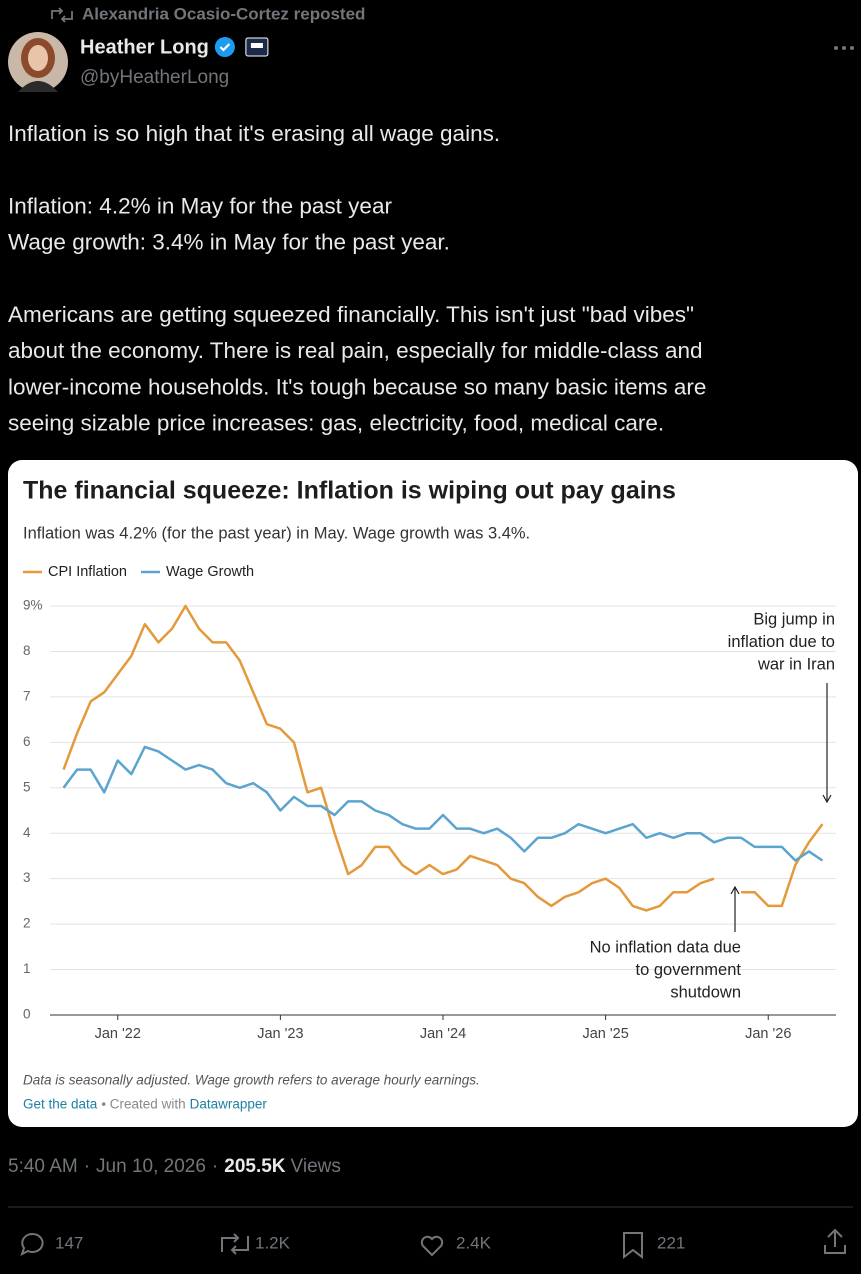 This screenshot has height=1274, width=861. I want to click on source-link: Get the data, so click(60, 1104).